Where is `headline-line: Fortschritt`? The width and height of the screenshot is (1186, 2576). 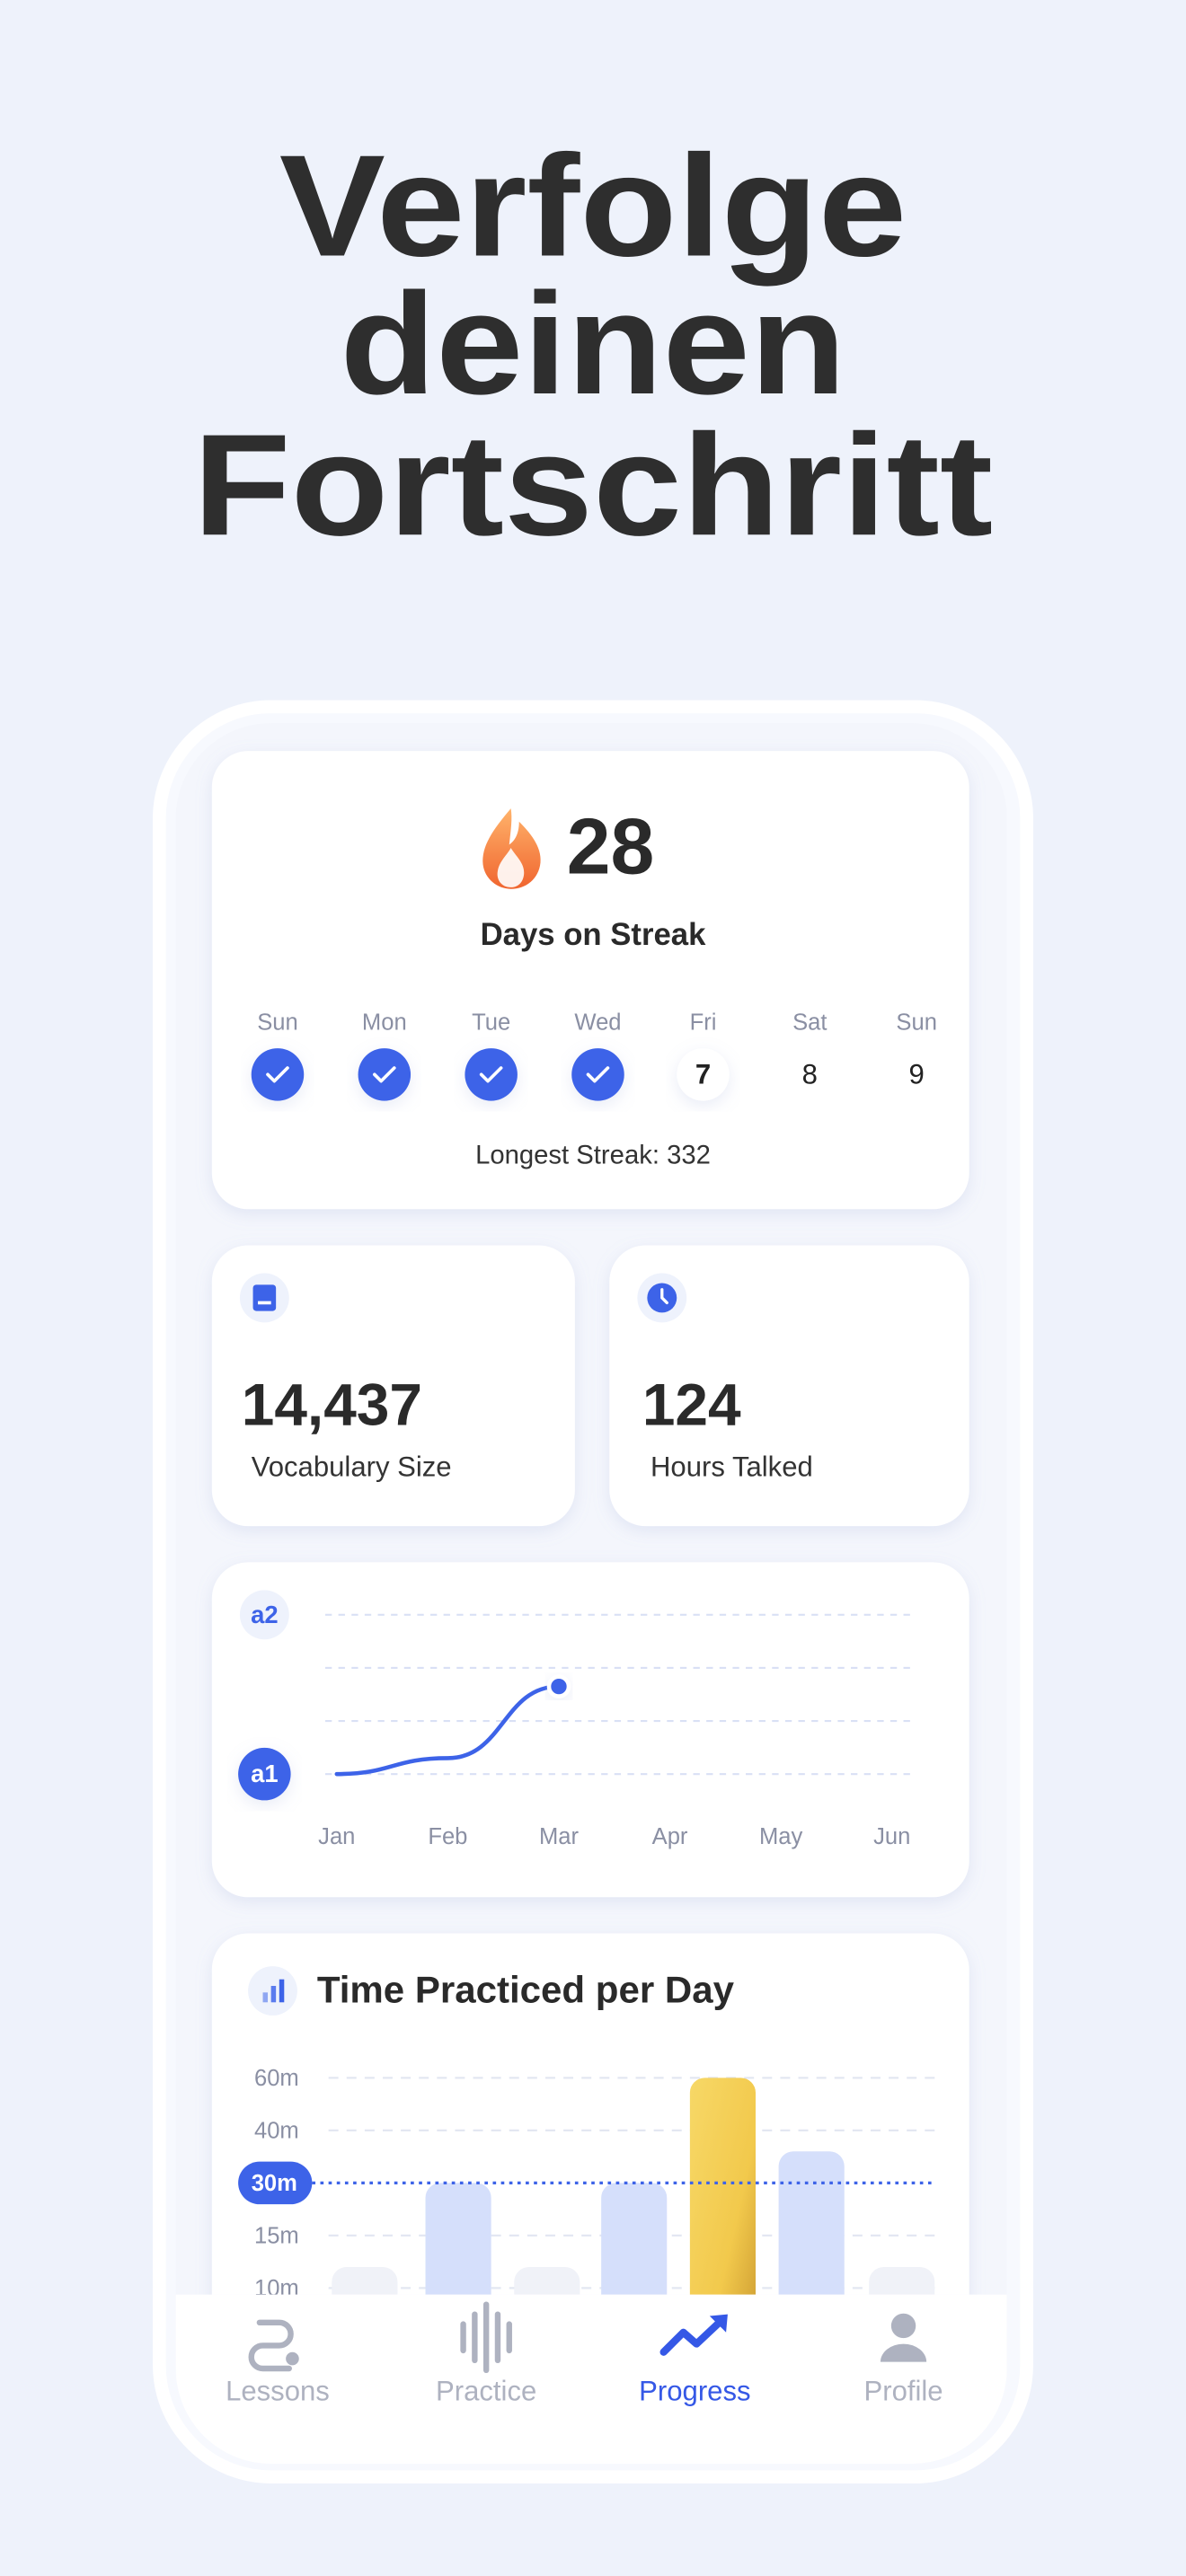 headline-line: Fortschritt is located at coordinates (593, 485).